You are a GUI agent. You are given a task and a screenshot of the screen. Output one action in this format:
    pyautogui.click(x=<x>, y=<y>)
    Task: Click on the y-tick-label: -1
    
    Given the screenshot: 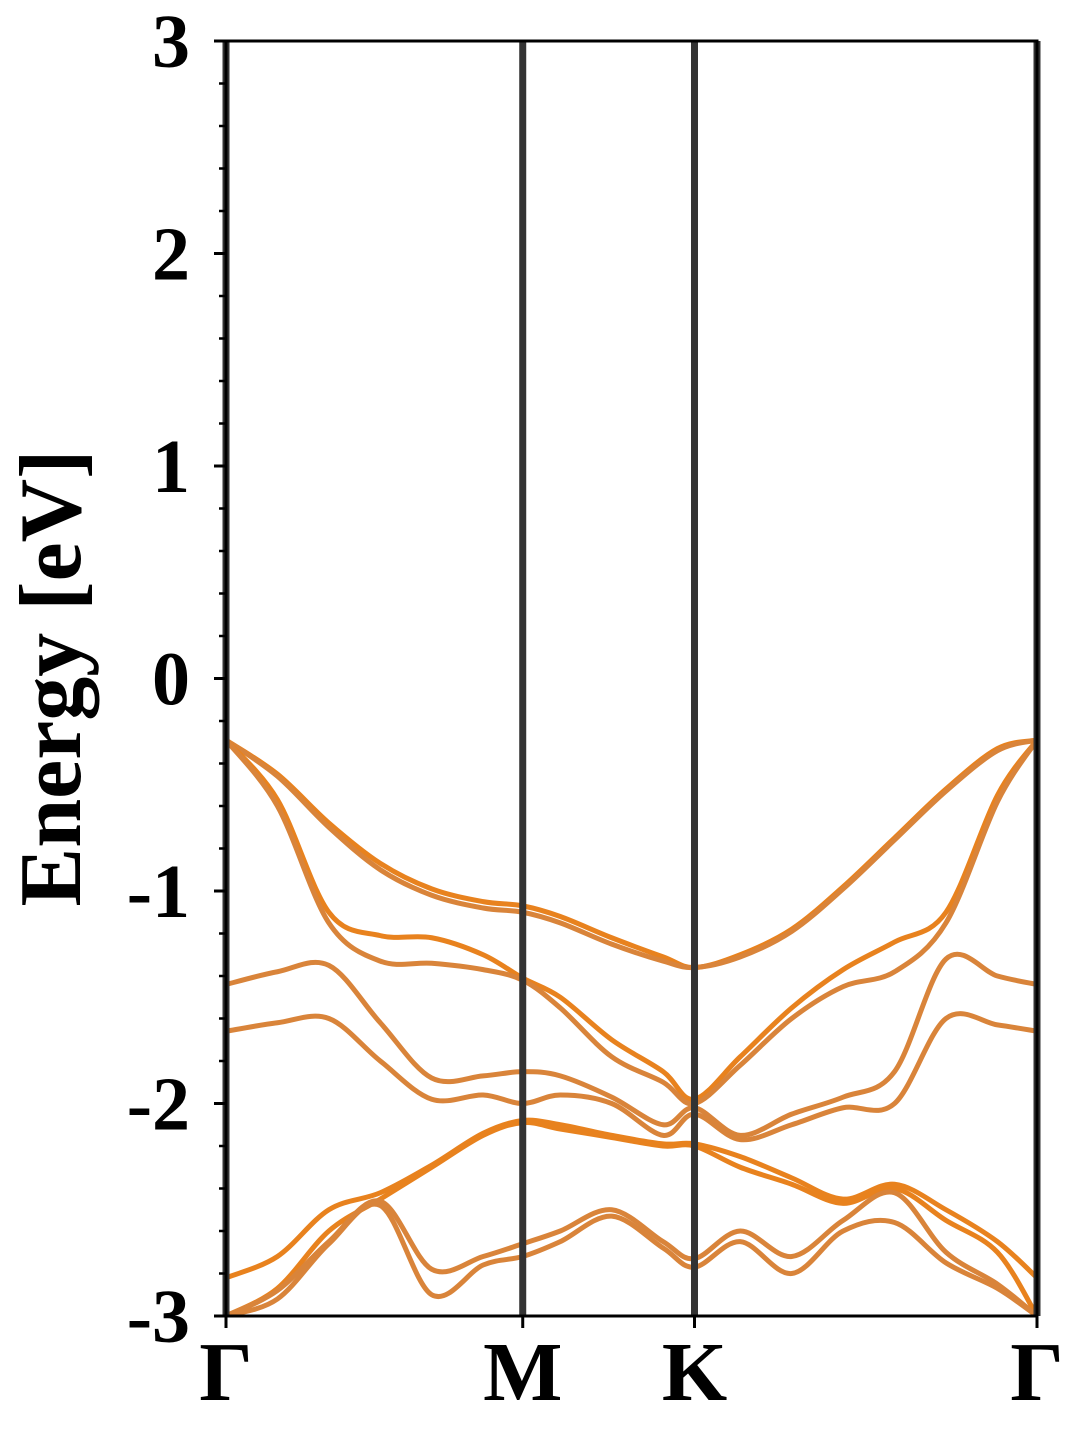 What is the action you would take?
    pyautogui.click(x=158, y=892)
    